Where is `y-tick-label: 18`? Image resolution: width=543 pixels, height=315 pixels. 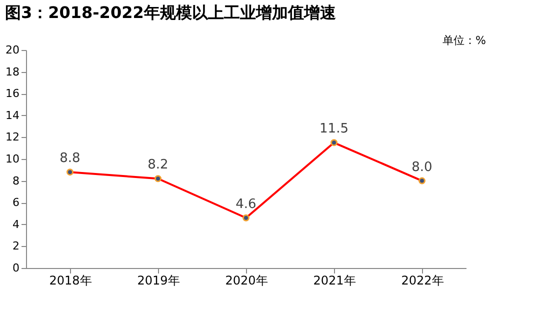
y-tick-label: 18 is located at coordinates (13, 71).